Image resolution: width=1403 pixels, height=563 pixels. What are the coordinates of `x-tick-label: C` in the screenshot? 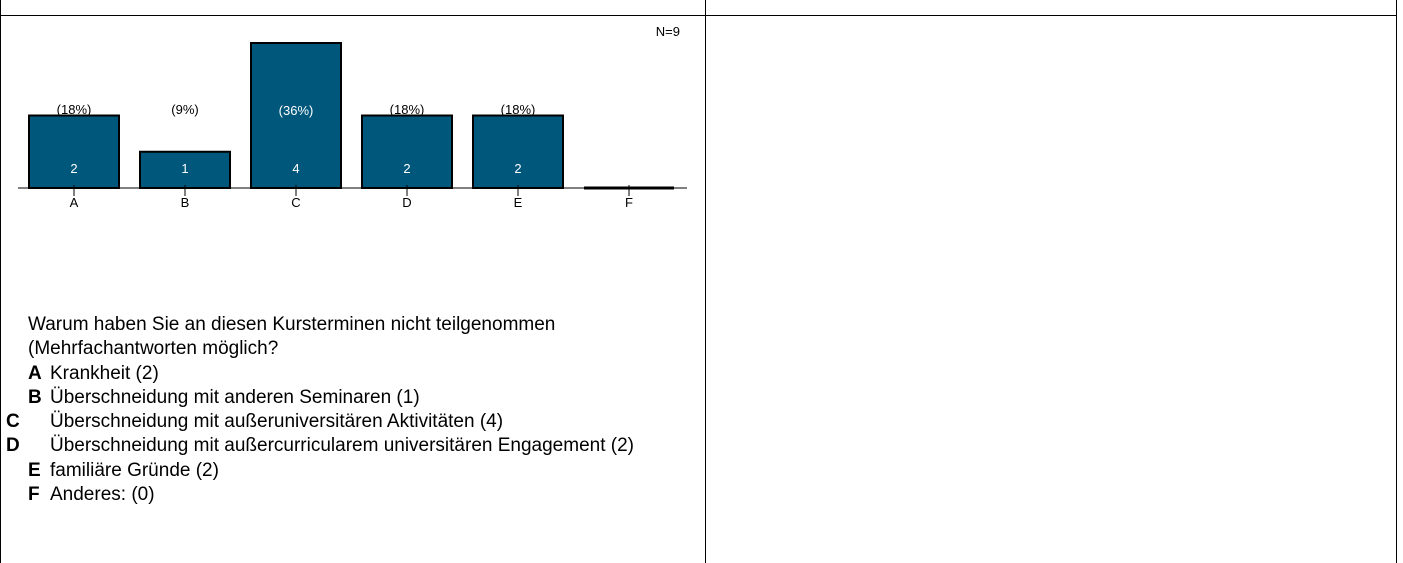 It's located at (295, 202).